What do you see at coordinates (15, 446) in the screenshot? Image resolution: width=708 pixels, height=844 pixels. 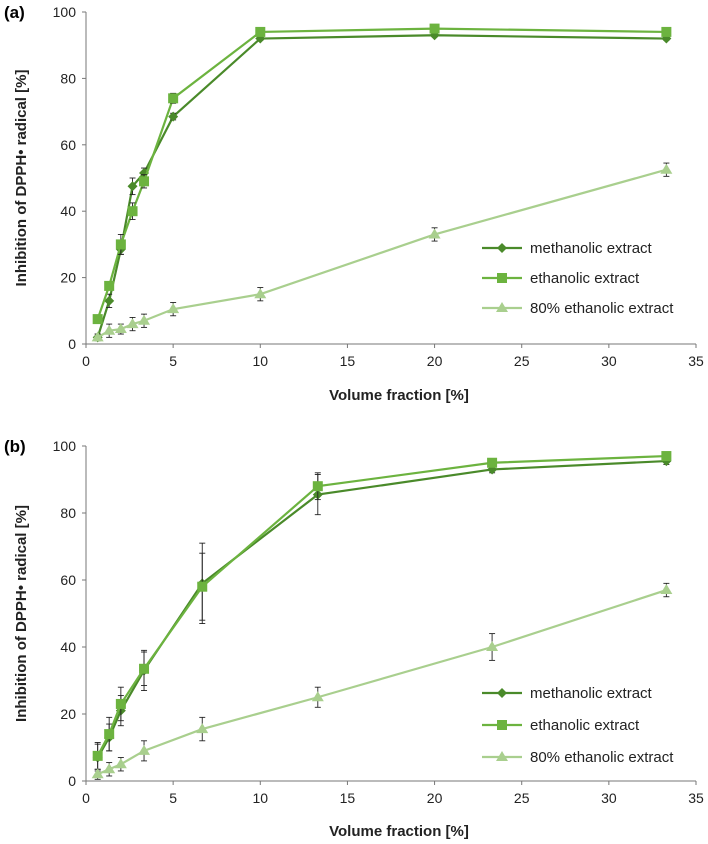 I see `panel-label: (b)` at bounding box center [15, 446].